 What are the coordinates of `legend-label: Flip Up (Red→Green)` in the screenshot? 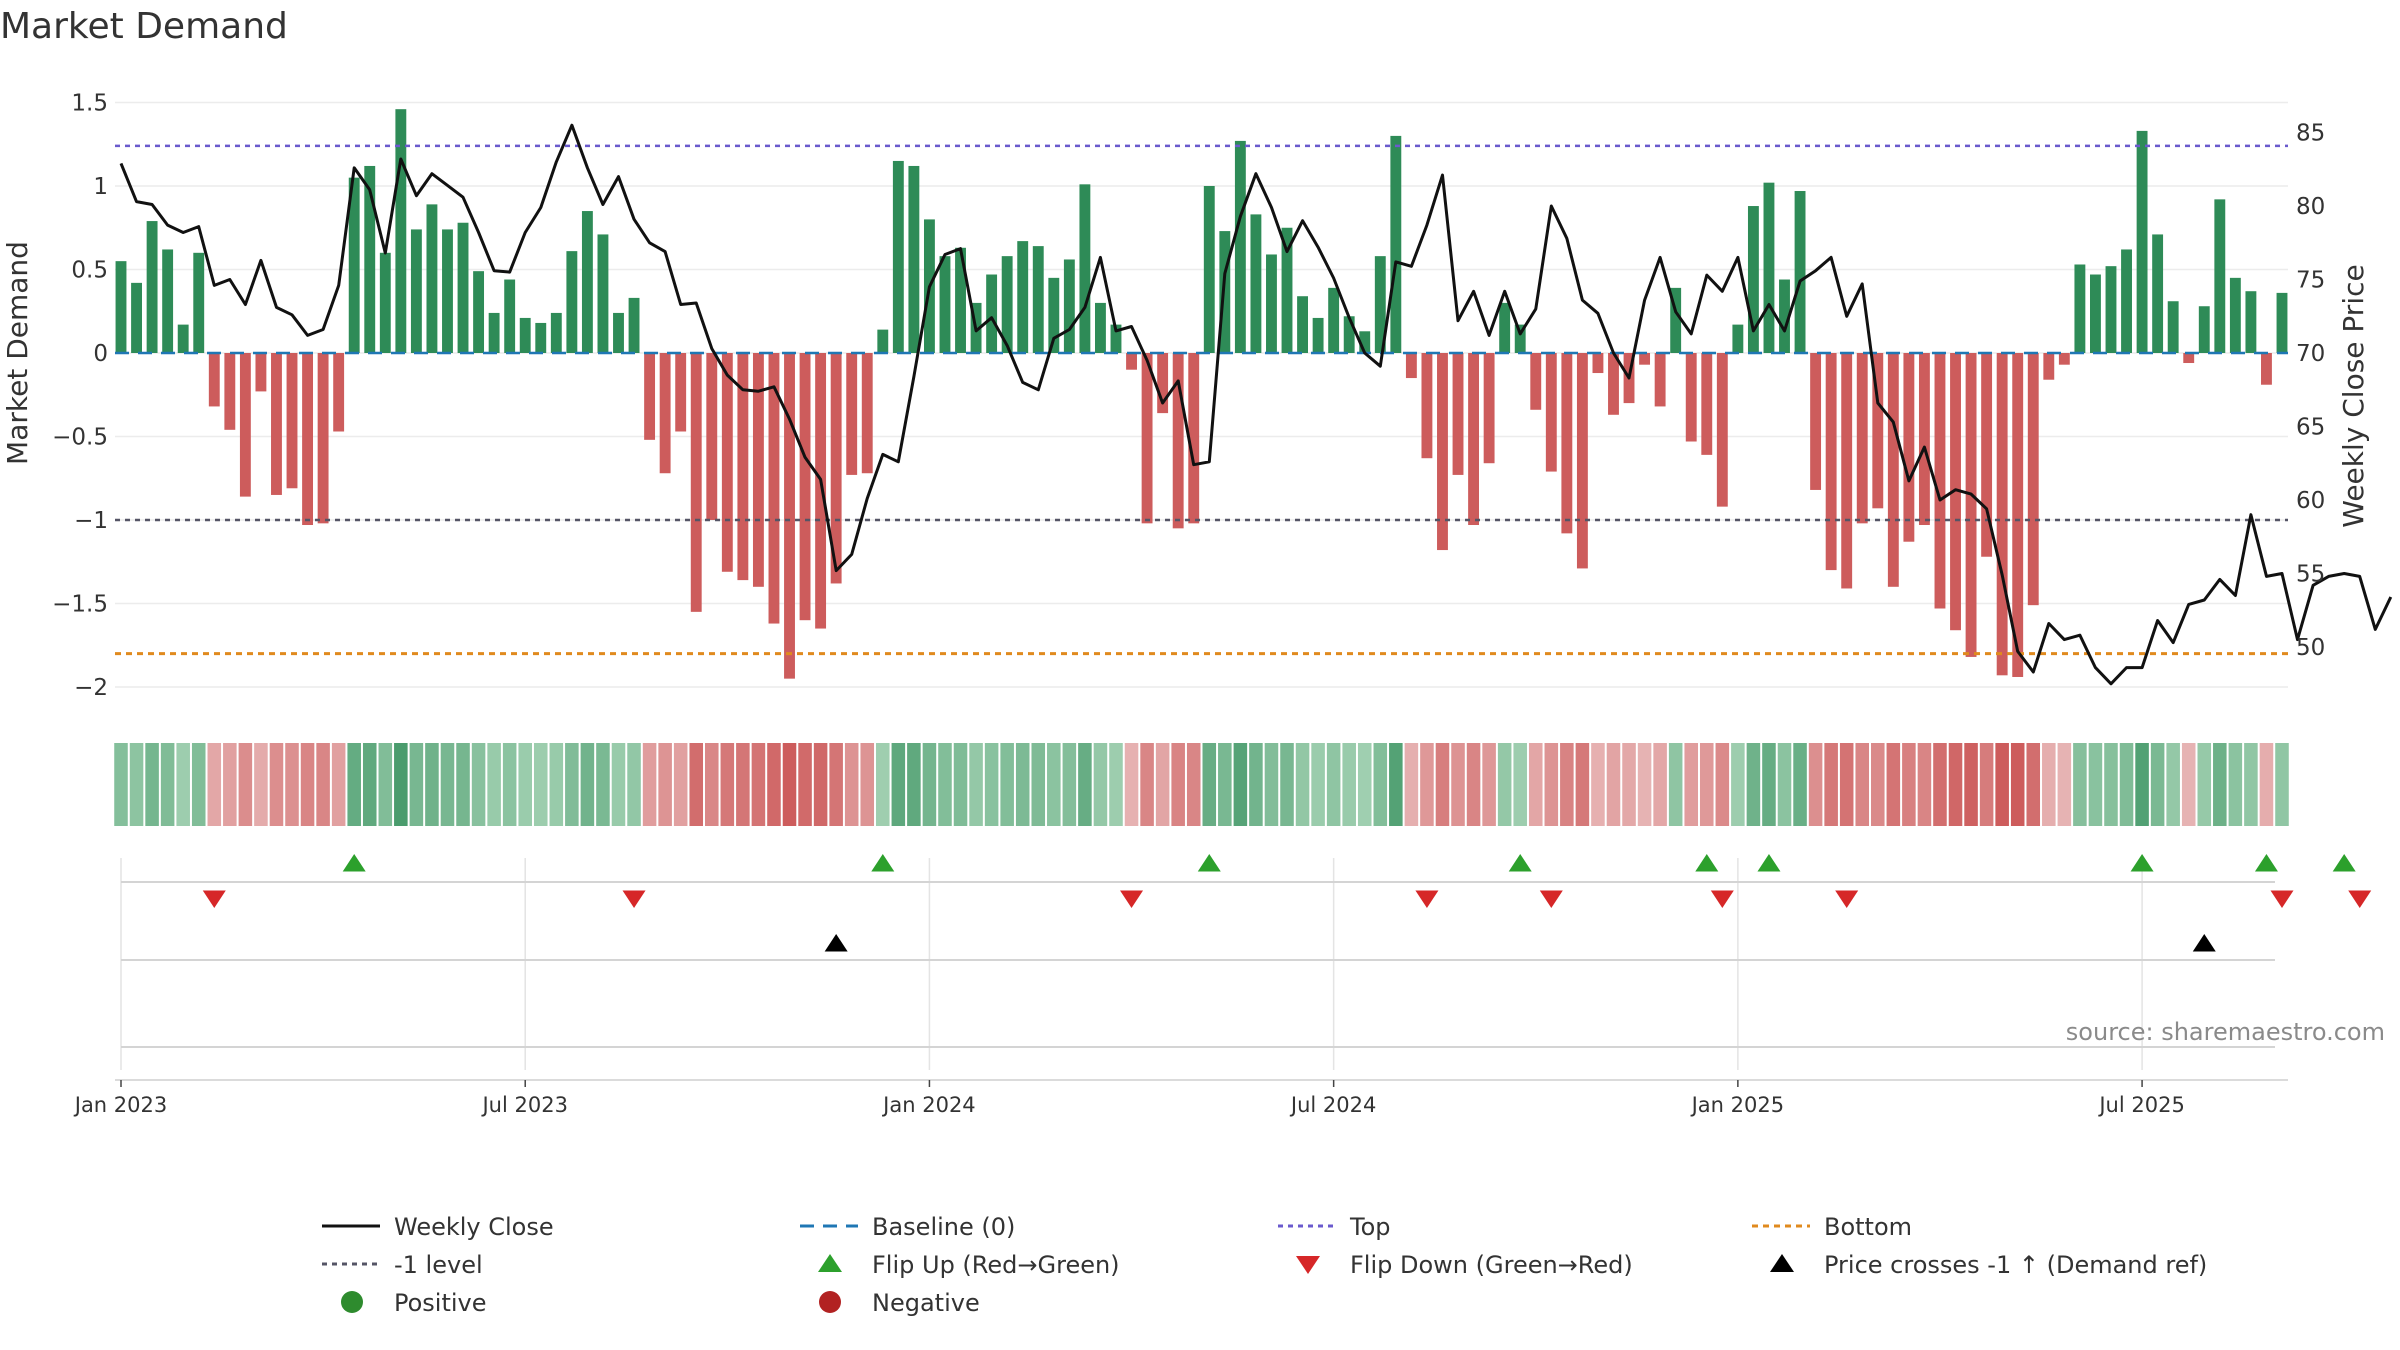 It's located at (996, 1265).